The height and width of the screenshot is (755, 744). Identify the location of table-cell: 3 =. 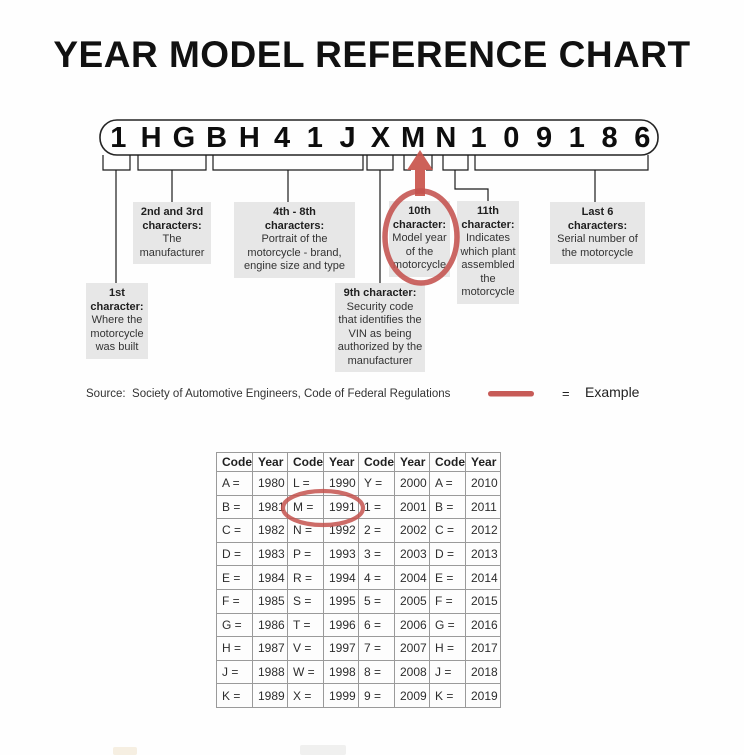
(376, 554).